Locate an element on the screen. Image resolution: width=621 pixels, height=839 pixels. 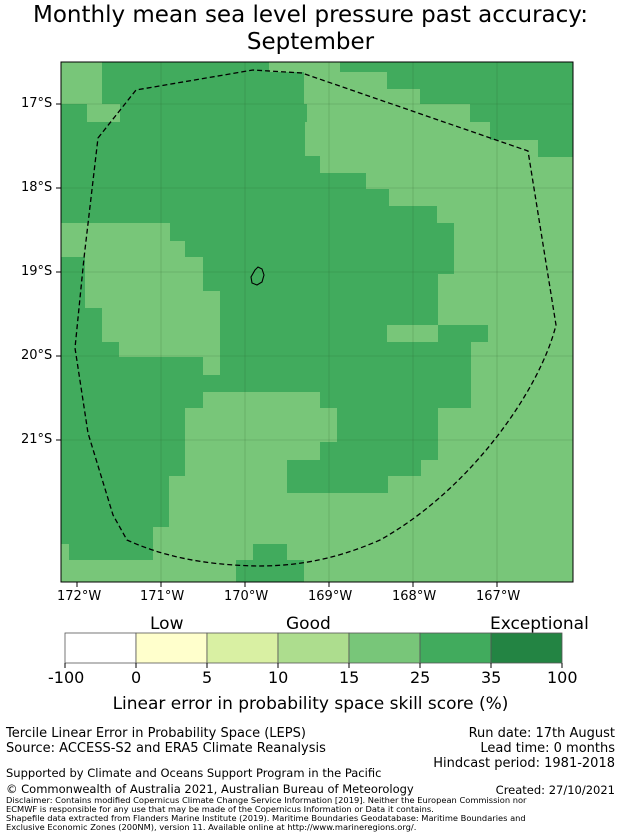
colorbar-tick: 15 is located at coordinates (349, 677).